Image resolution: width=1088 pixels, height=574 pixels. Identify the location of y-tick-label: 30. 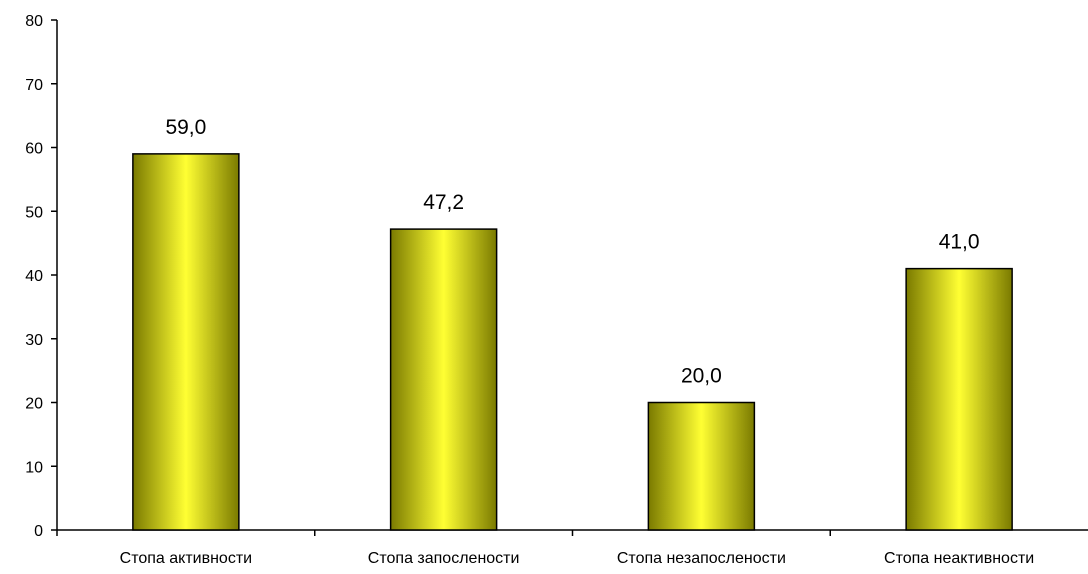
(34, 340).